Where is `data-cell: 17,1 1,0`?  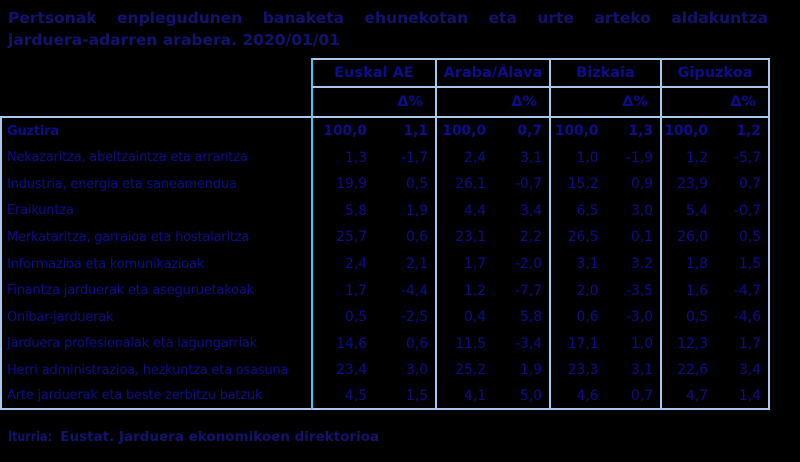
data-cell: 17,1 1,0 is located at coordinates (604, 343).